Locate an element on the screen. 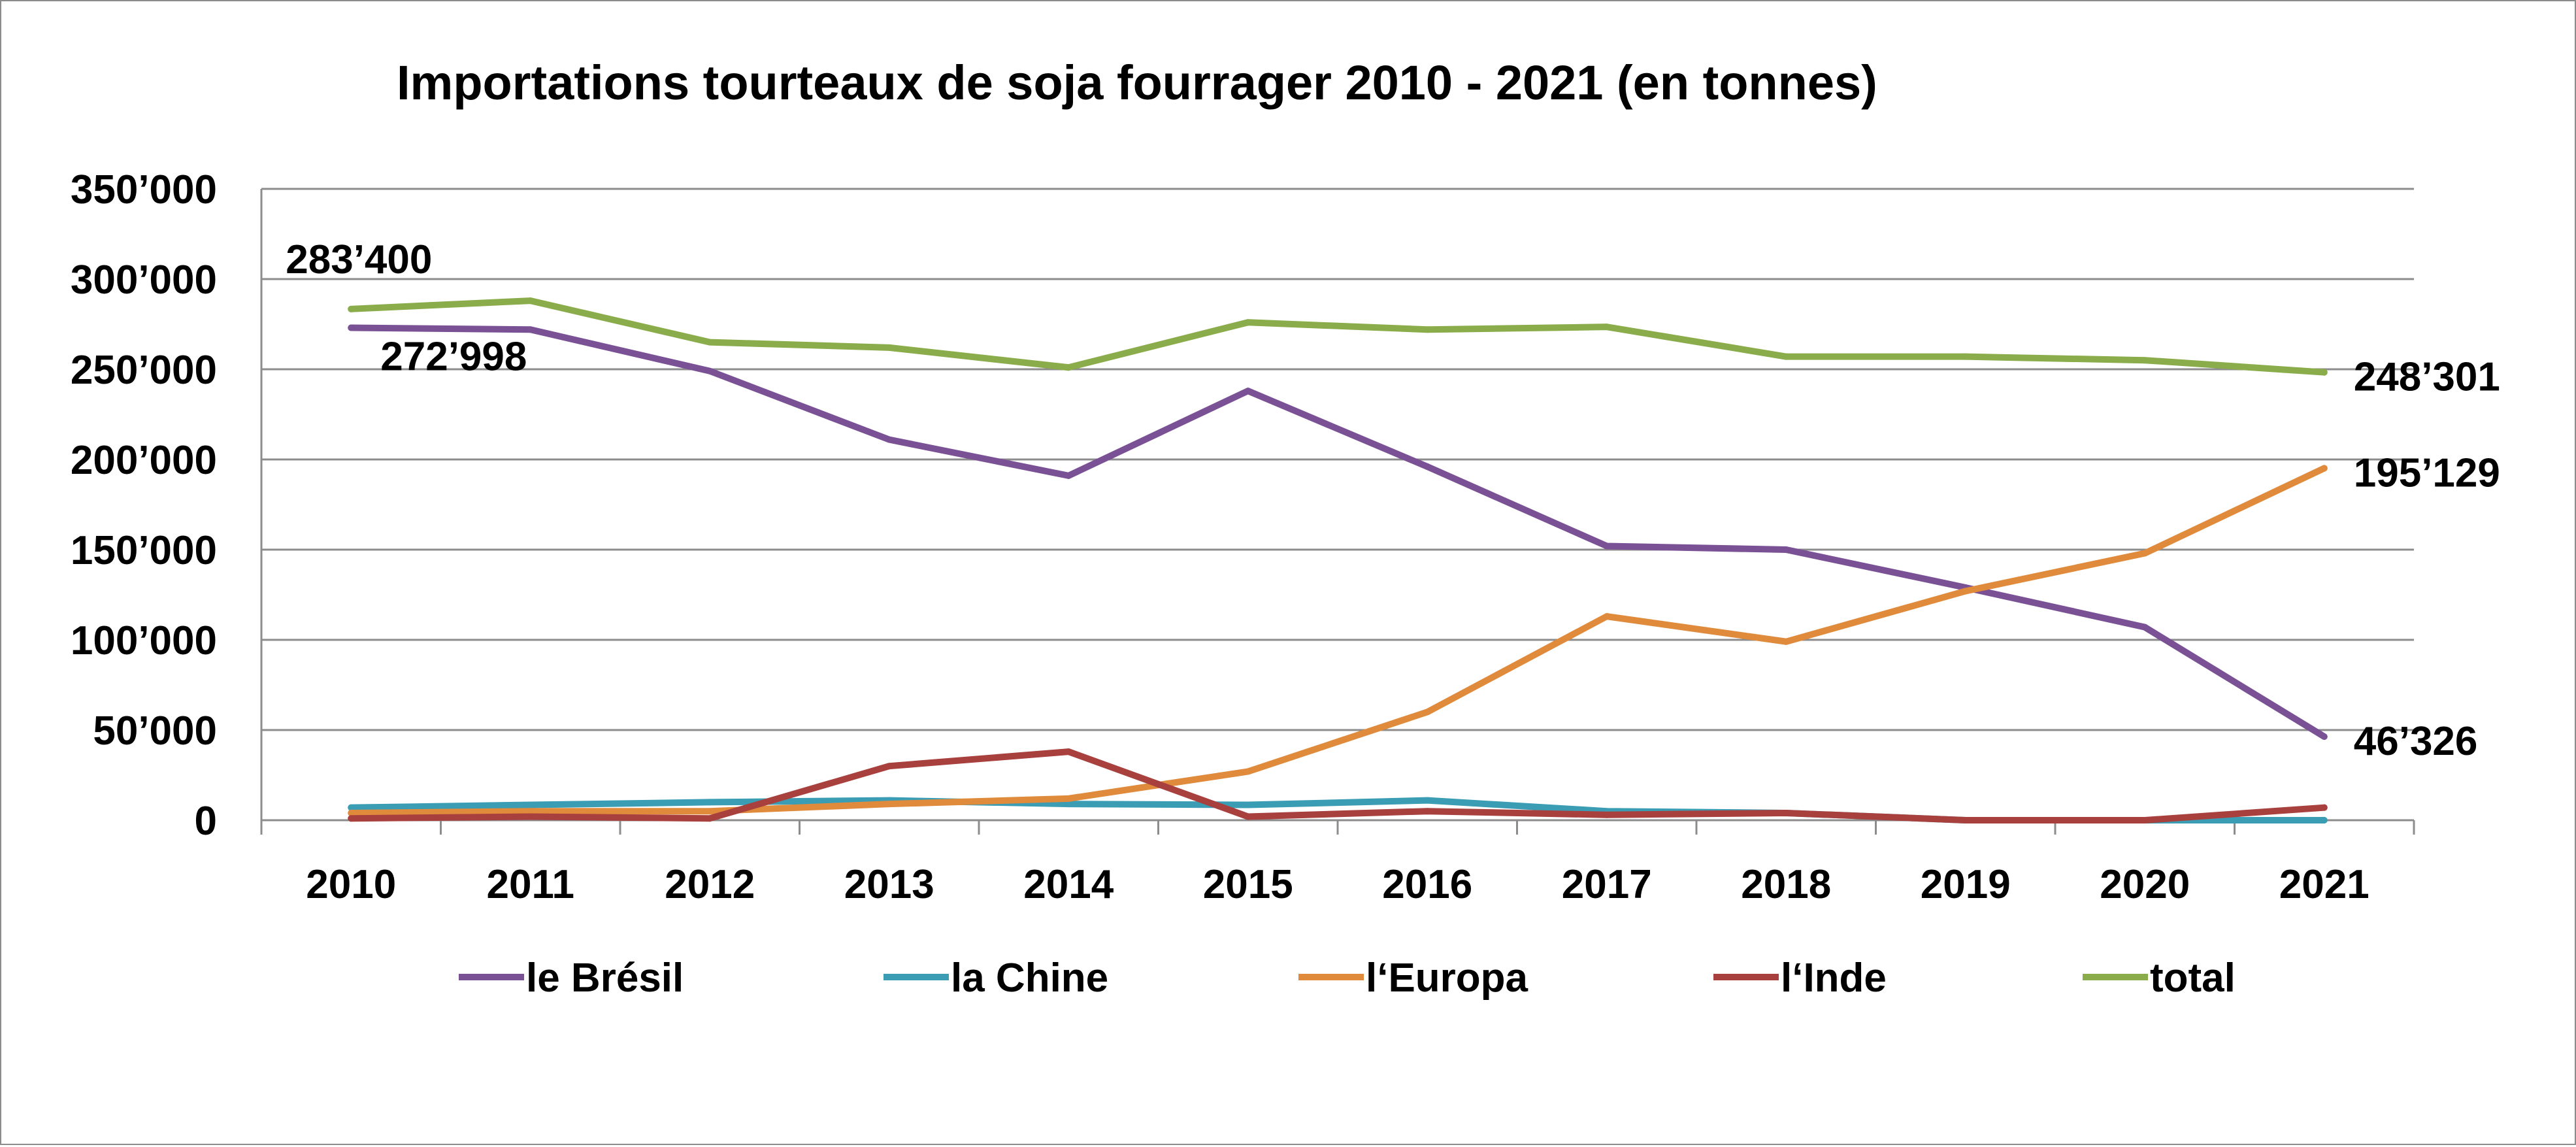  legend-item: l‘Europa is located at coordinates (1413, 978).